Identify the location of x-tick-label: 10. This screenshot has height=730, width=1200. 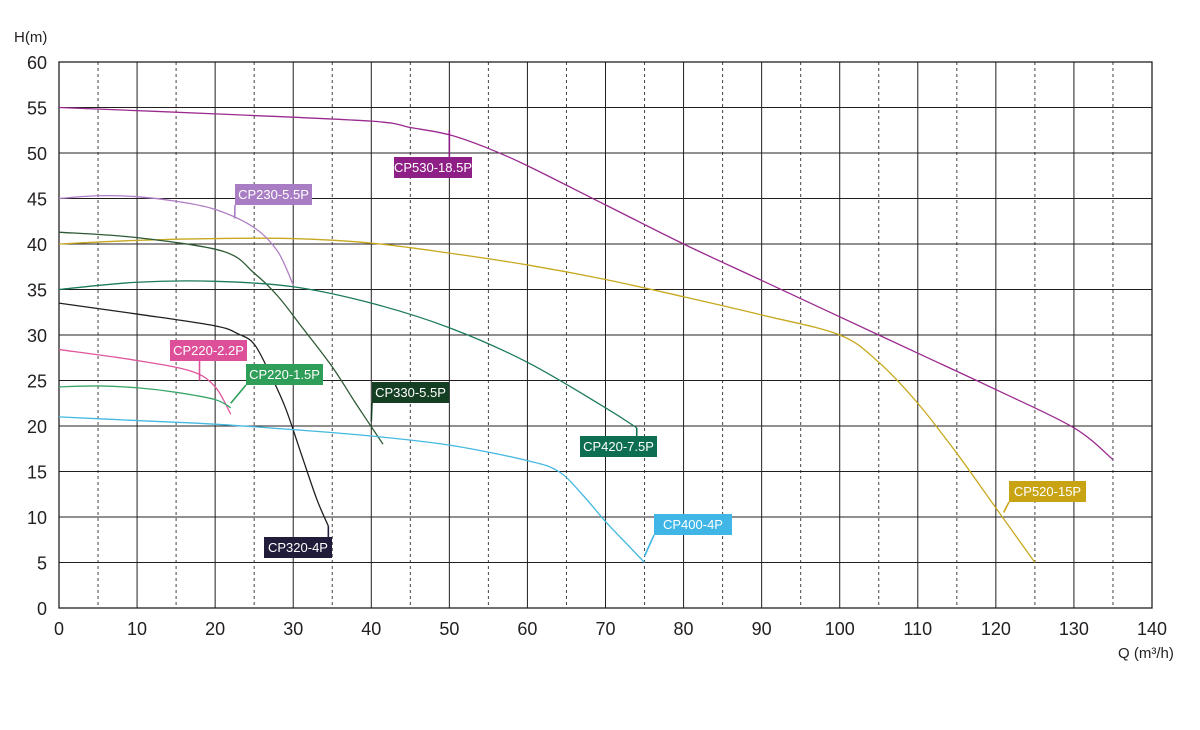
(137, 629).